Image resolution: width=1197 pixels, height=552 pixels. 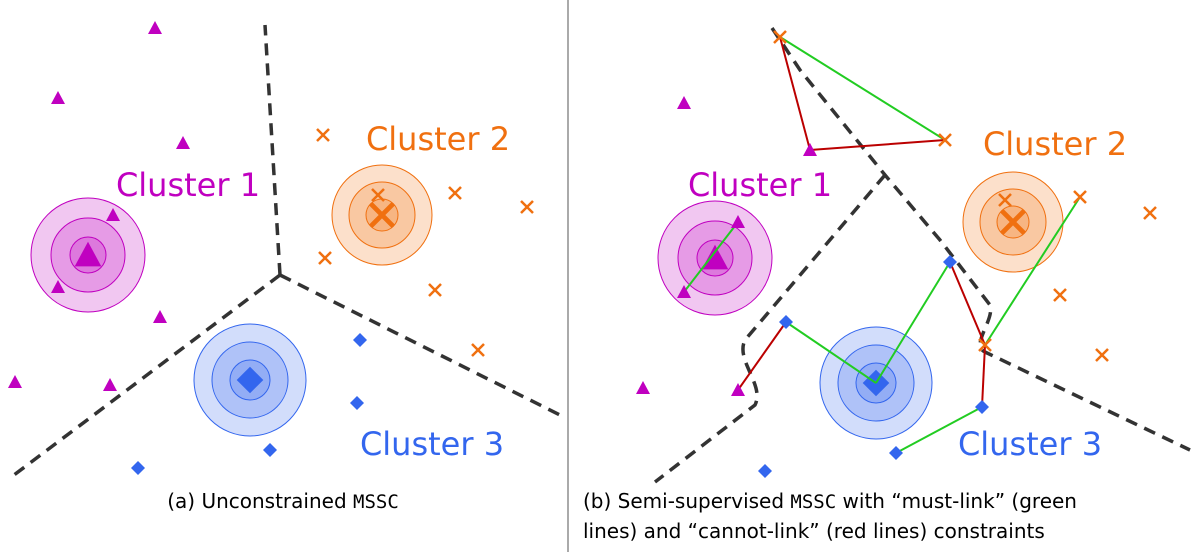 I want to click on caption: (a) Unconstrained MSSC, so click(x=283, y=501).